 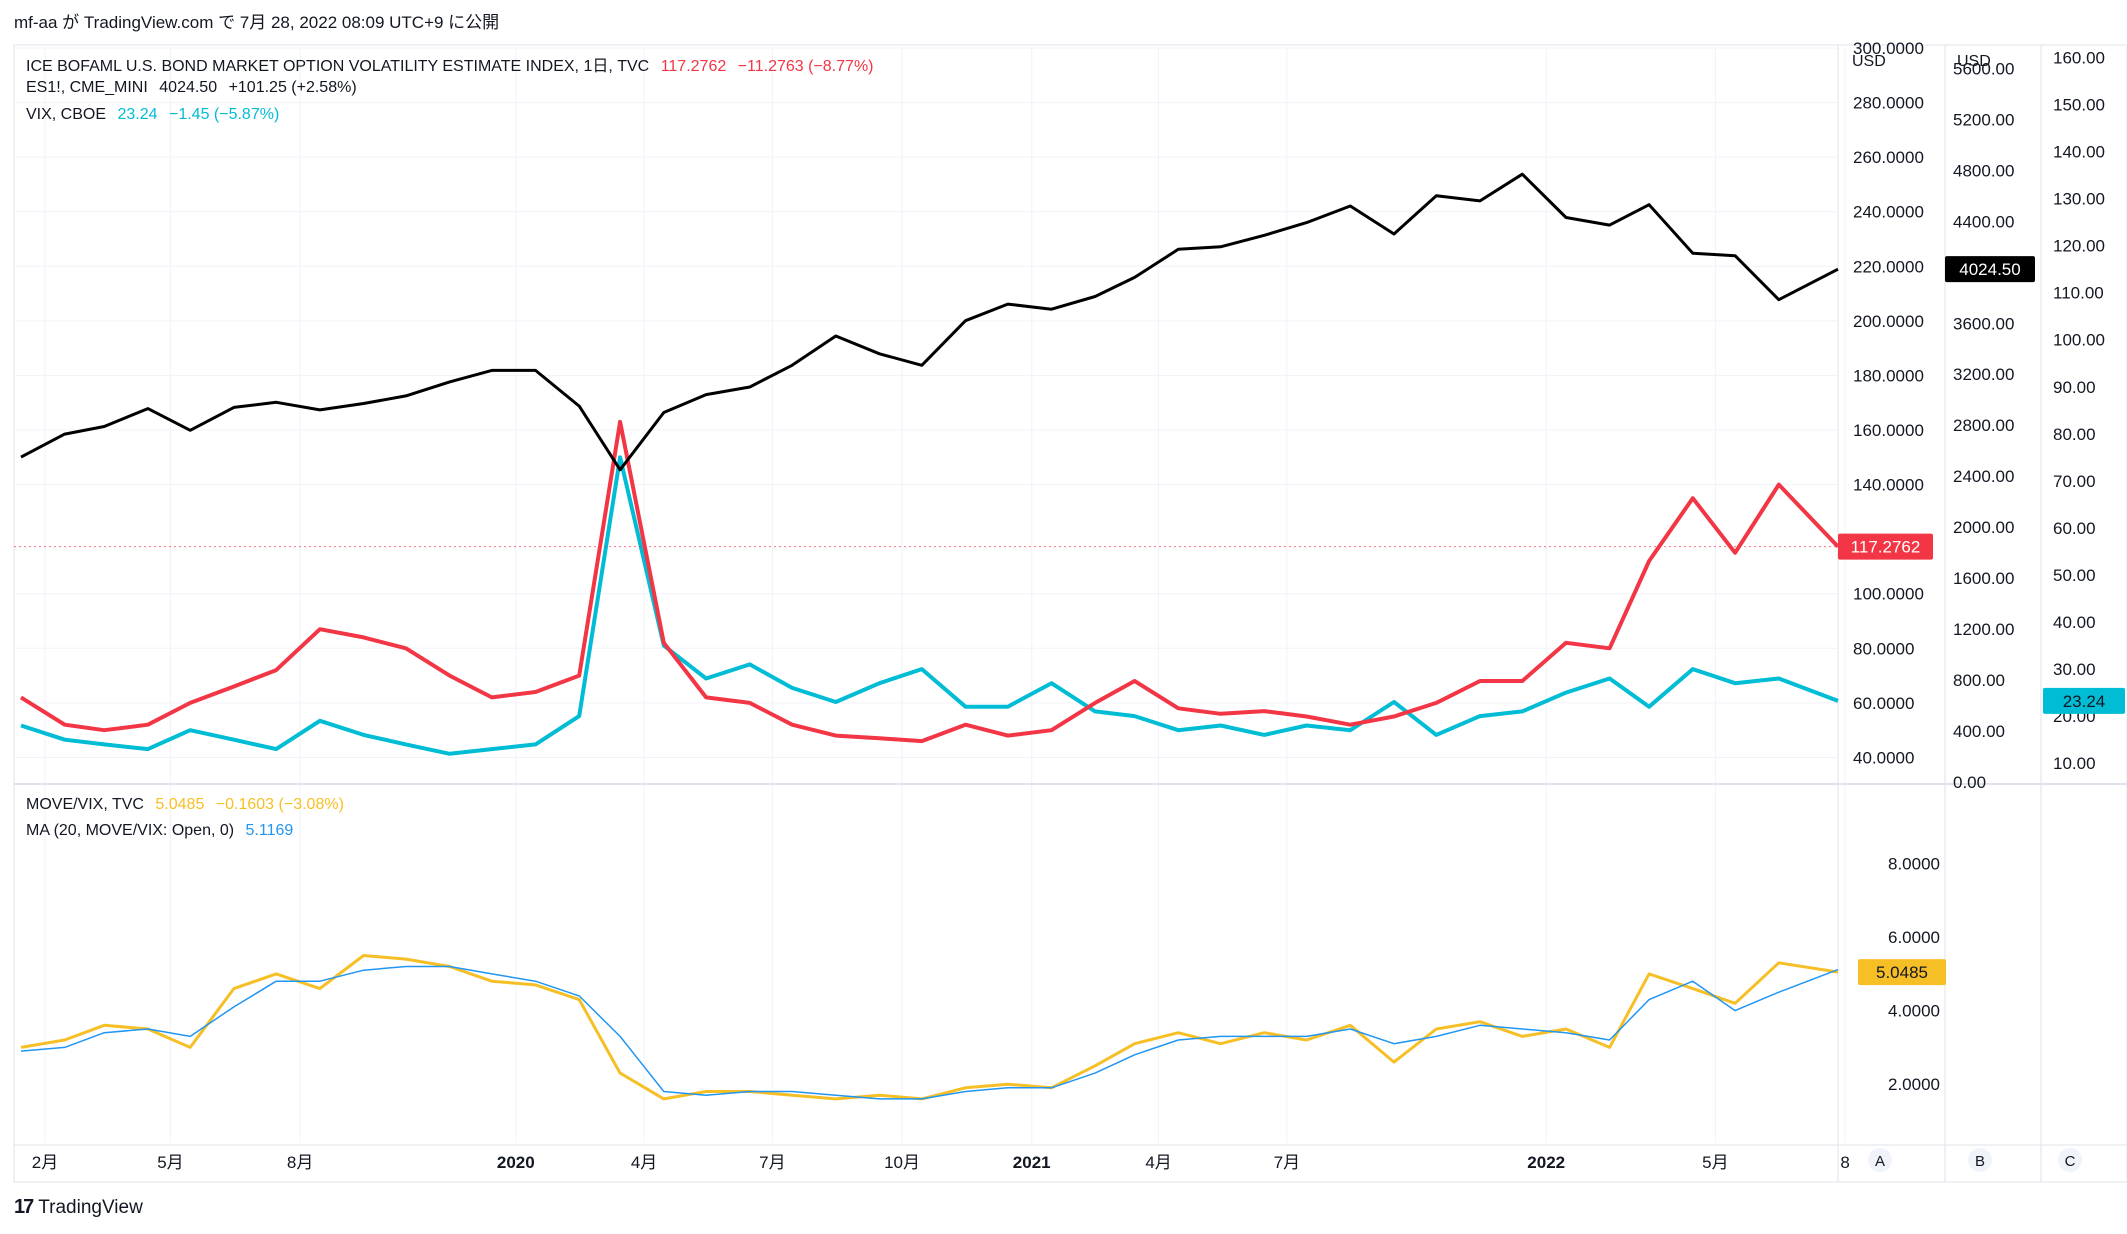 I want to click on move-axis-tick-label: 180.0000, so click(x=1888, y=375).